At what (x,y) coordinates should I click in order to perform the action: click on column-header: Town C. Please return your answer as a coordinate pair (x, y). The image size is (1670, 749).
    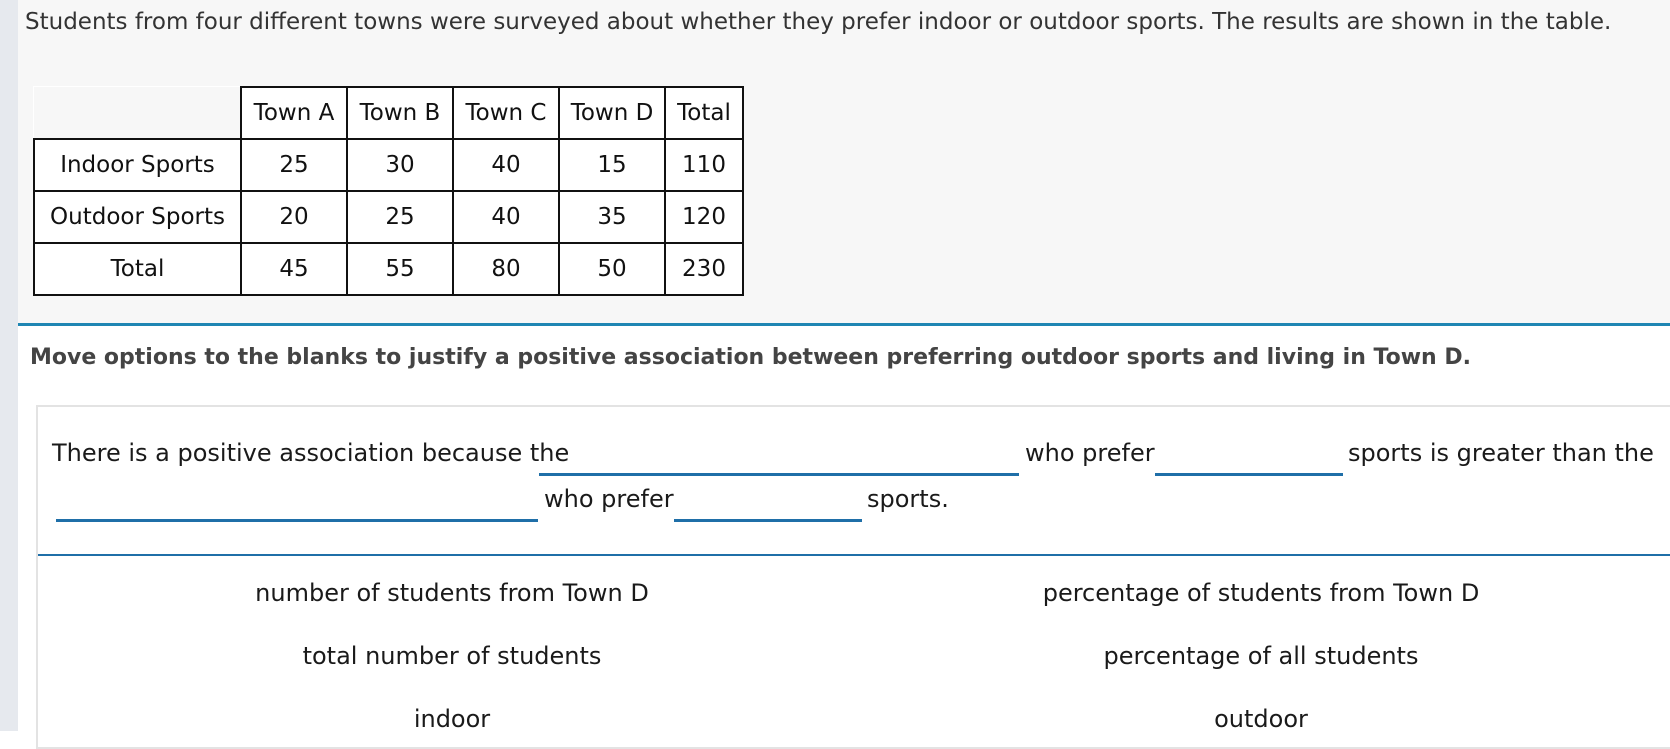
    Looking at the image, I should click on (506, 113).